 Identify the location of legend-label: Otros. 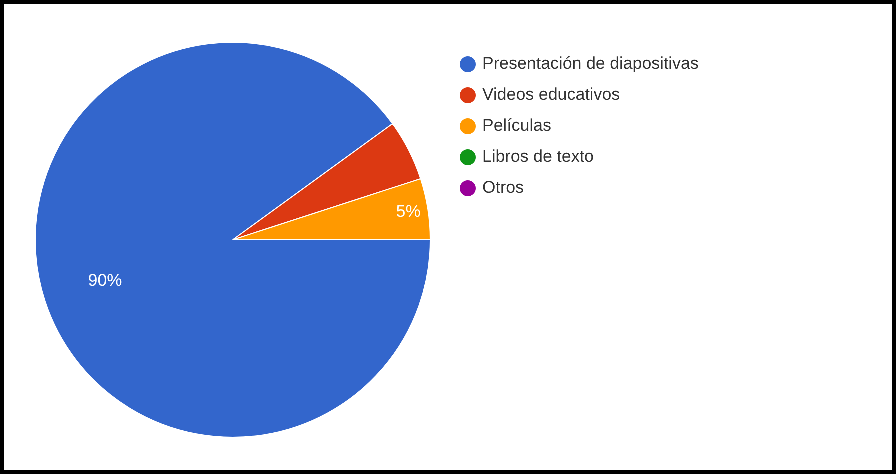
(503, 188).